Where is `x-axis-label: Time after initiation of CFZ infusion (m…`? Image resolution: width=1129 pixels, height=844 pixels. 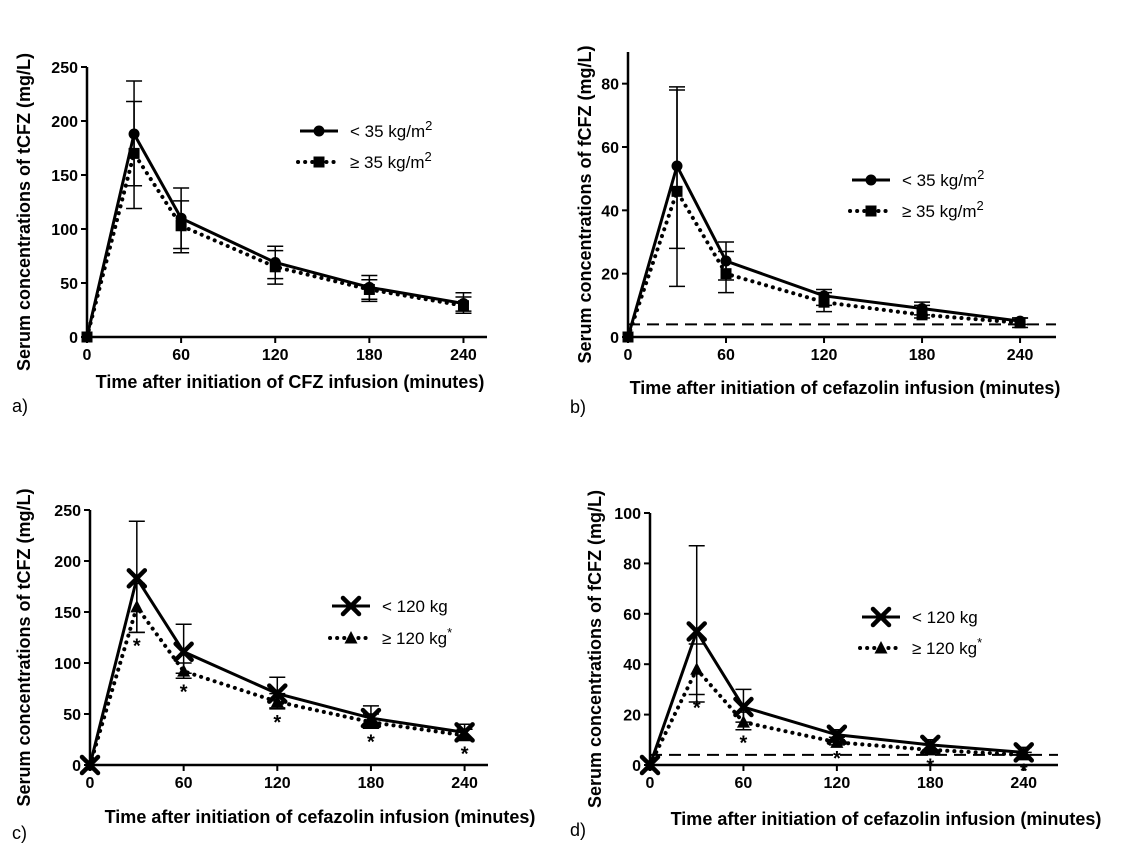 x-axis-label: Time after initiation of CFZ infusion (m… is located at coordinates (290, 382).